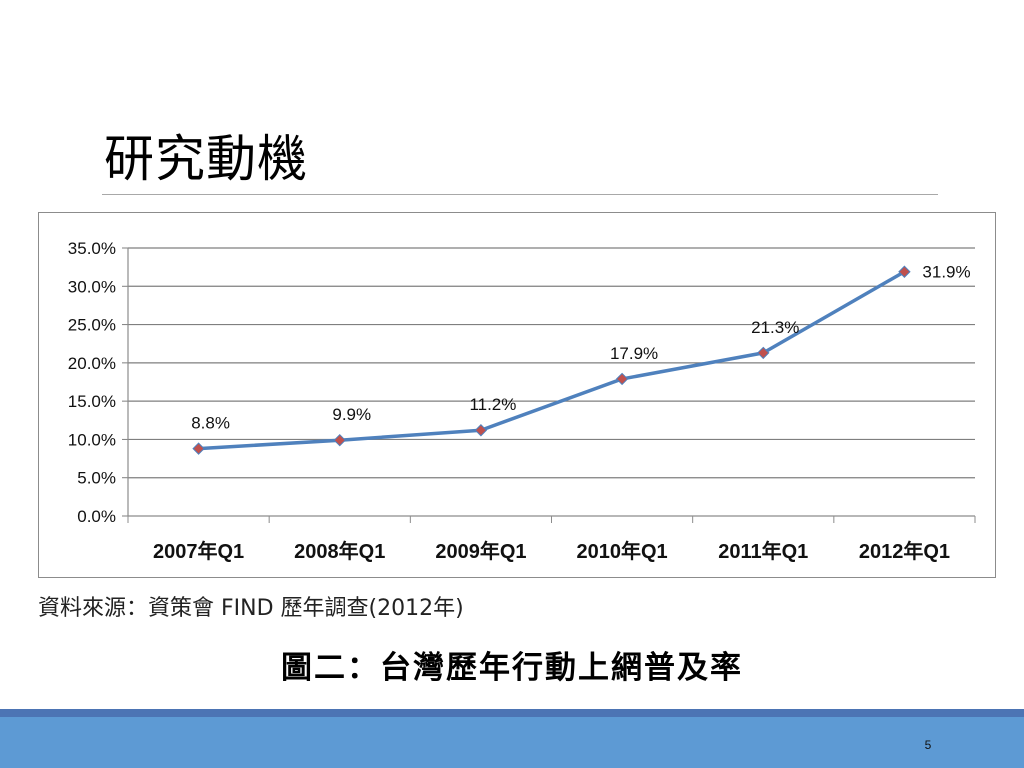 This screenshot has height=768, width=1024. Describe the element at coordinates (351, 414) in the screenshot. I see `data-label: 9.9%` at that location.